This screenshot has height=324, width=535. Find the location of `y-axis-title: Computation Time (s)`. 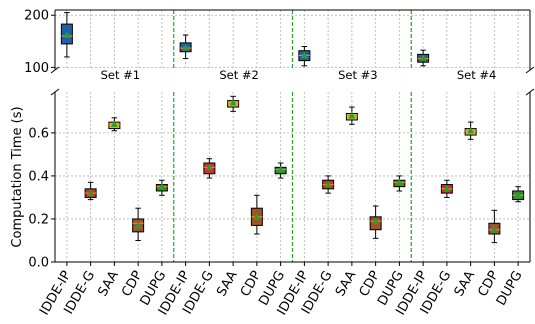

y-axis-title: Computation Time (s) is located at coordinates (17, 176).